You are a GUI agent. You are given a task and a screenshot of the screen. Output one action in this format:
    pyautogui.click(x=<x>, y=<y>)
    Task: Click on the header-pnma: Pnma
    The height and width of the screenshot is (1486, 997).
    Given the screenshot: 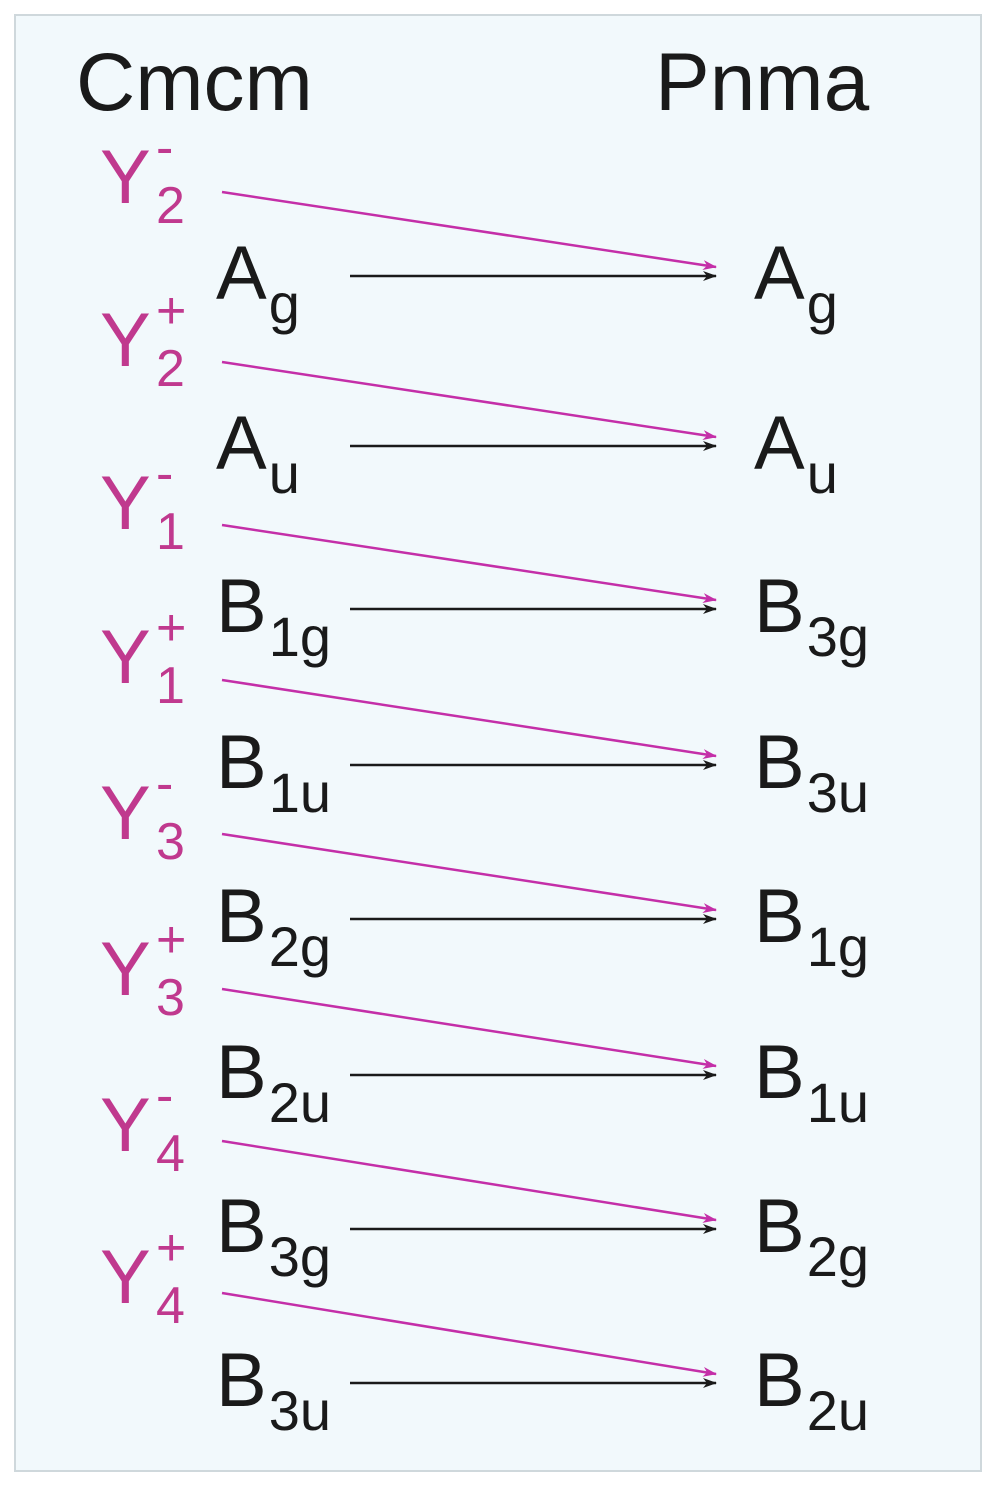 What is the action you would take?
    pyautogui.click(x=762, y=82)
    